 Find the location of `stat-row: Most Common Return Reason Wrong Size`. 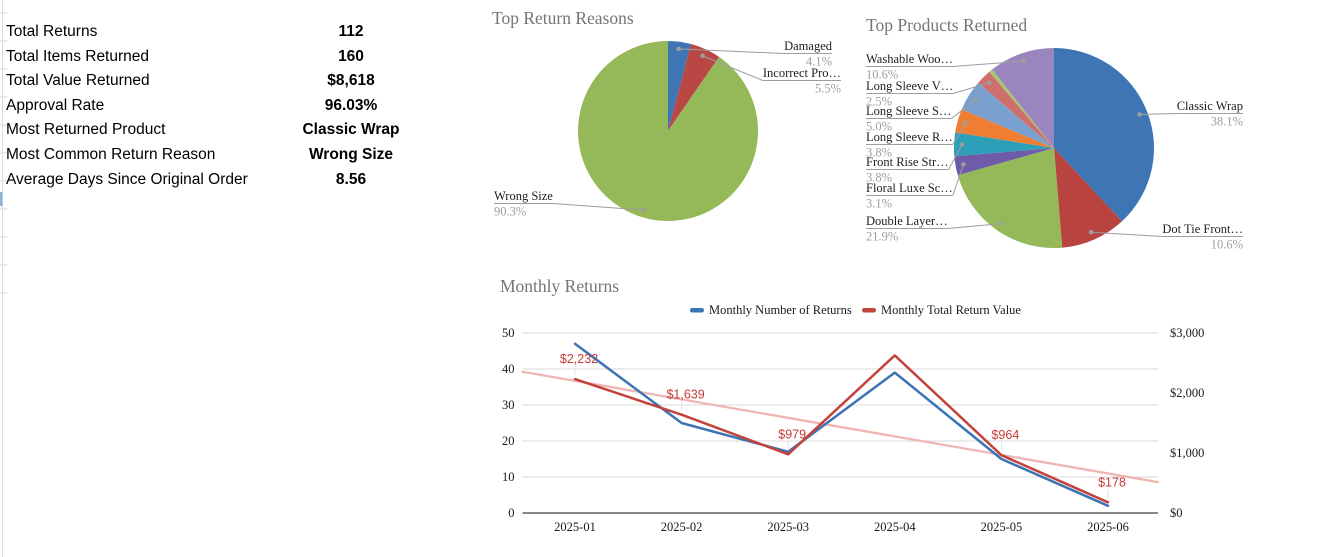

stat-row: Most Common Return Reason Wrong Size is located at coordinates (209, 155).